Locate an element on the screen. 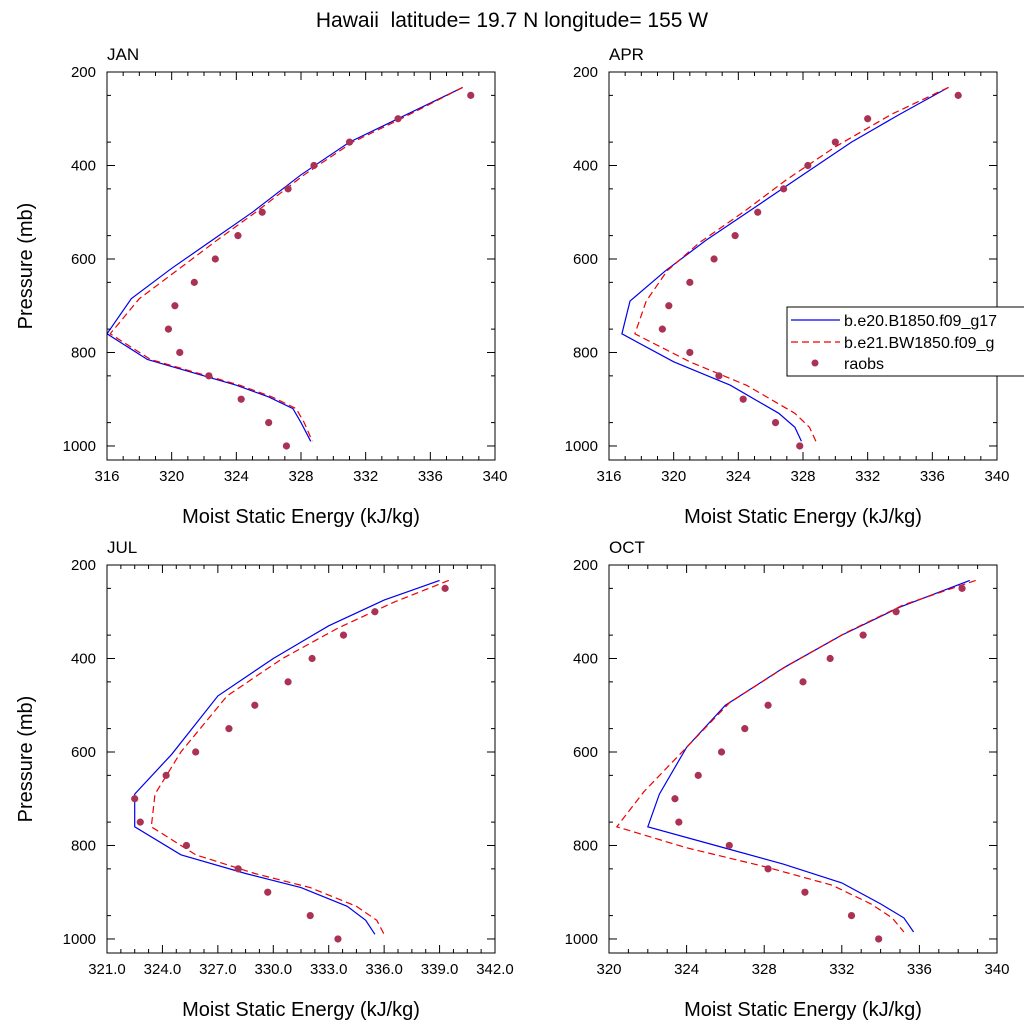 The width and height of the screenshot is (1024, 1024). x-tick-label: 336 is located at coordinates (932, 476).